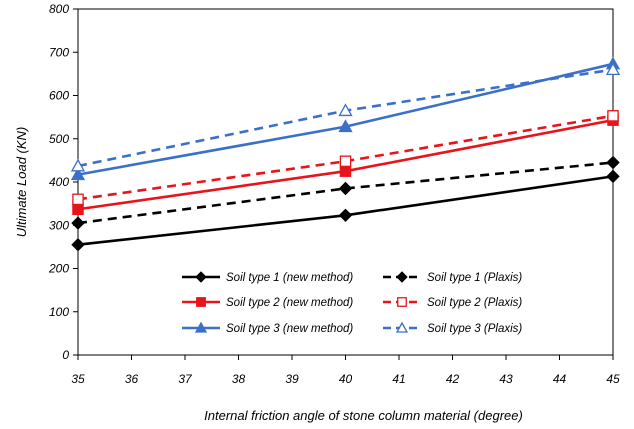  I want to click on y-tick-label: 0, so click(65, 355).